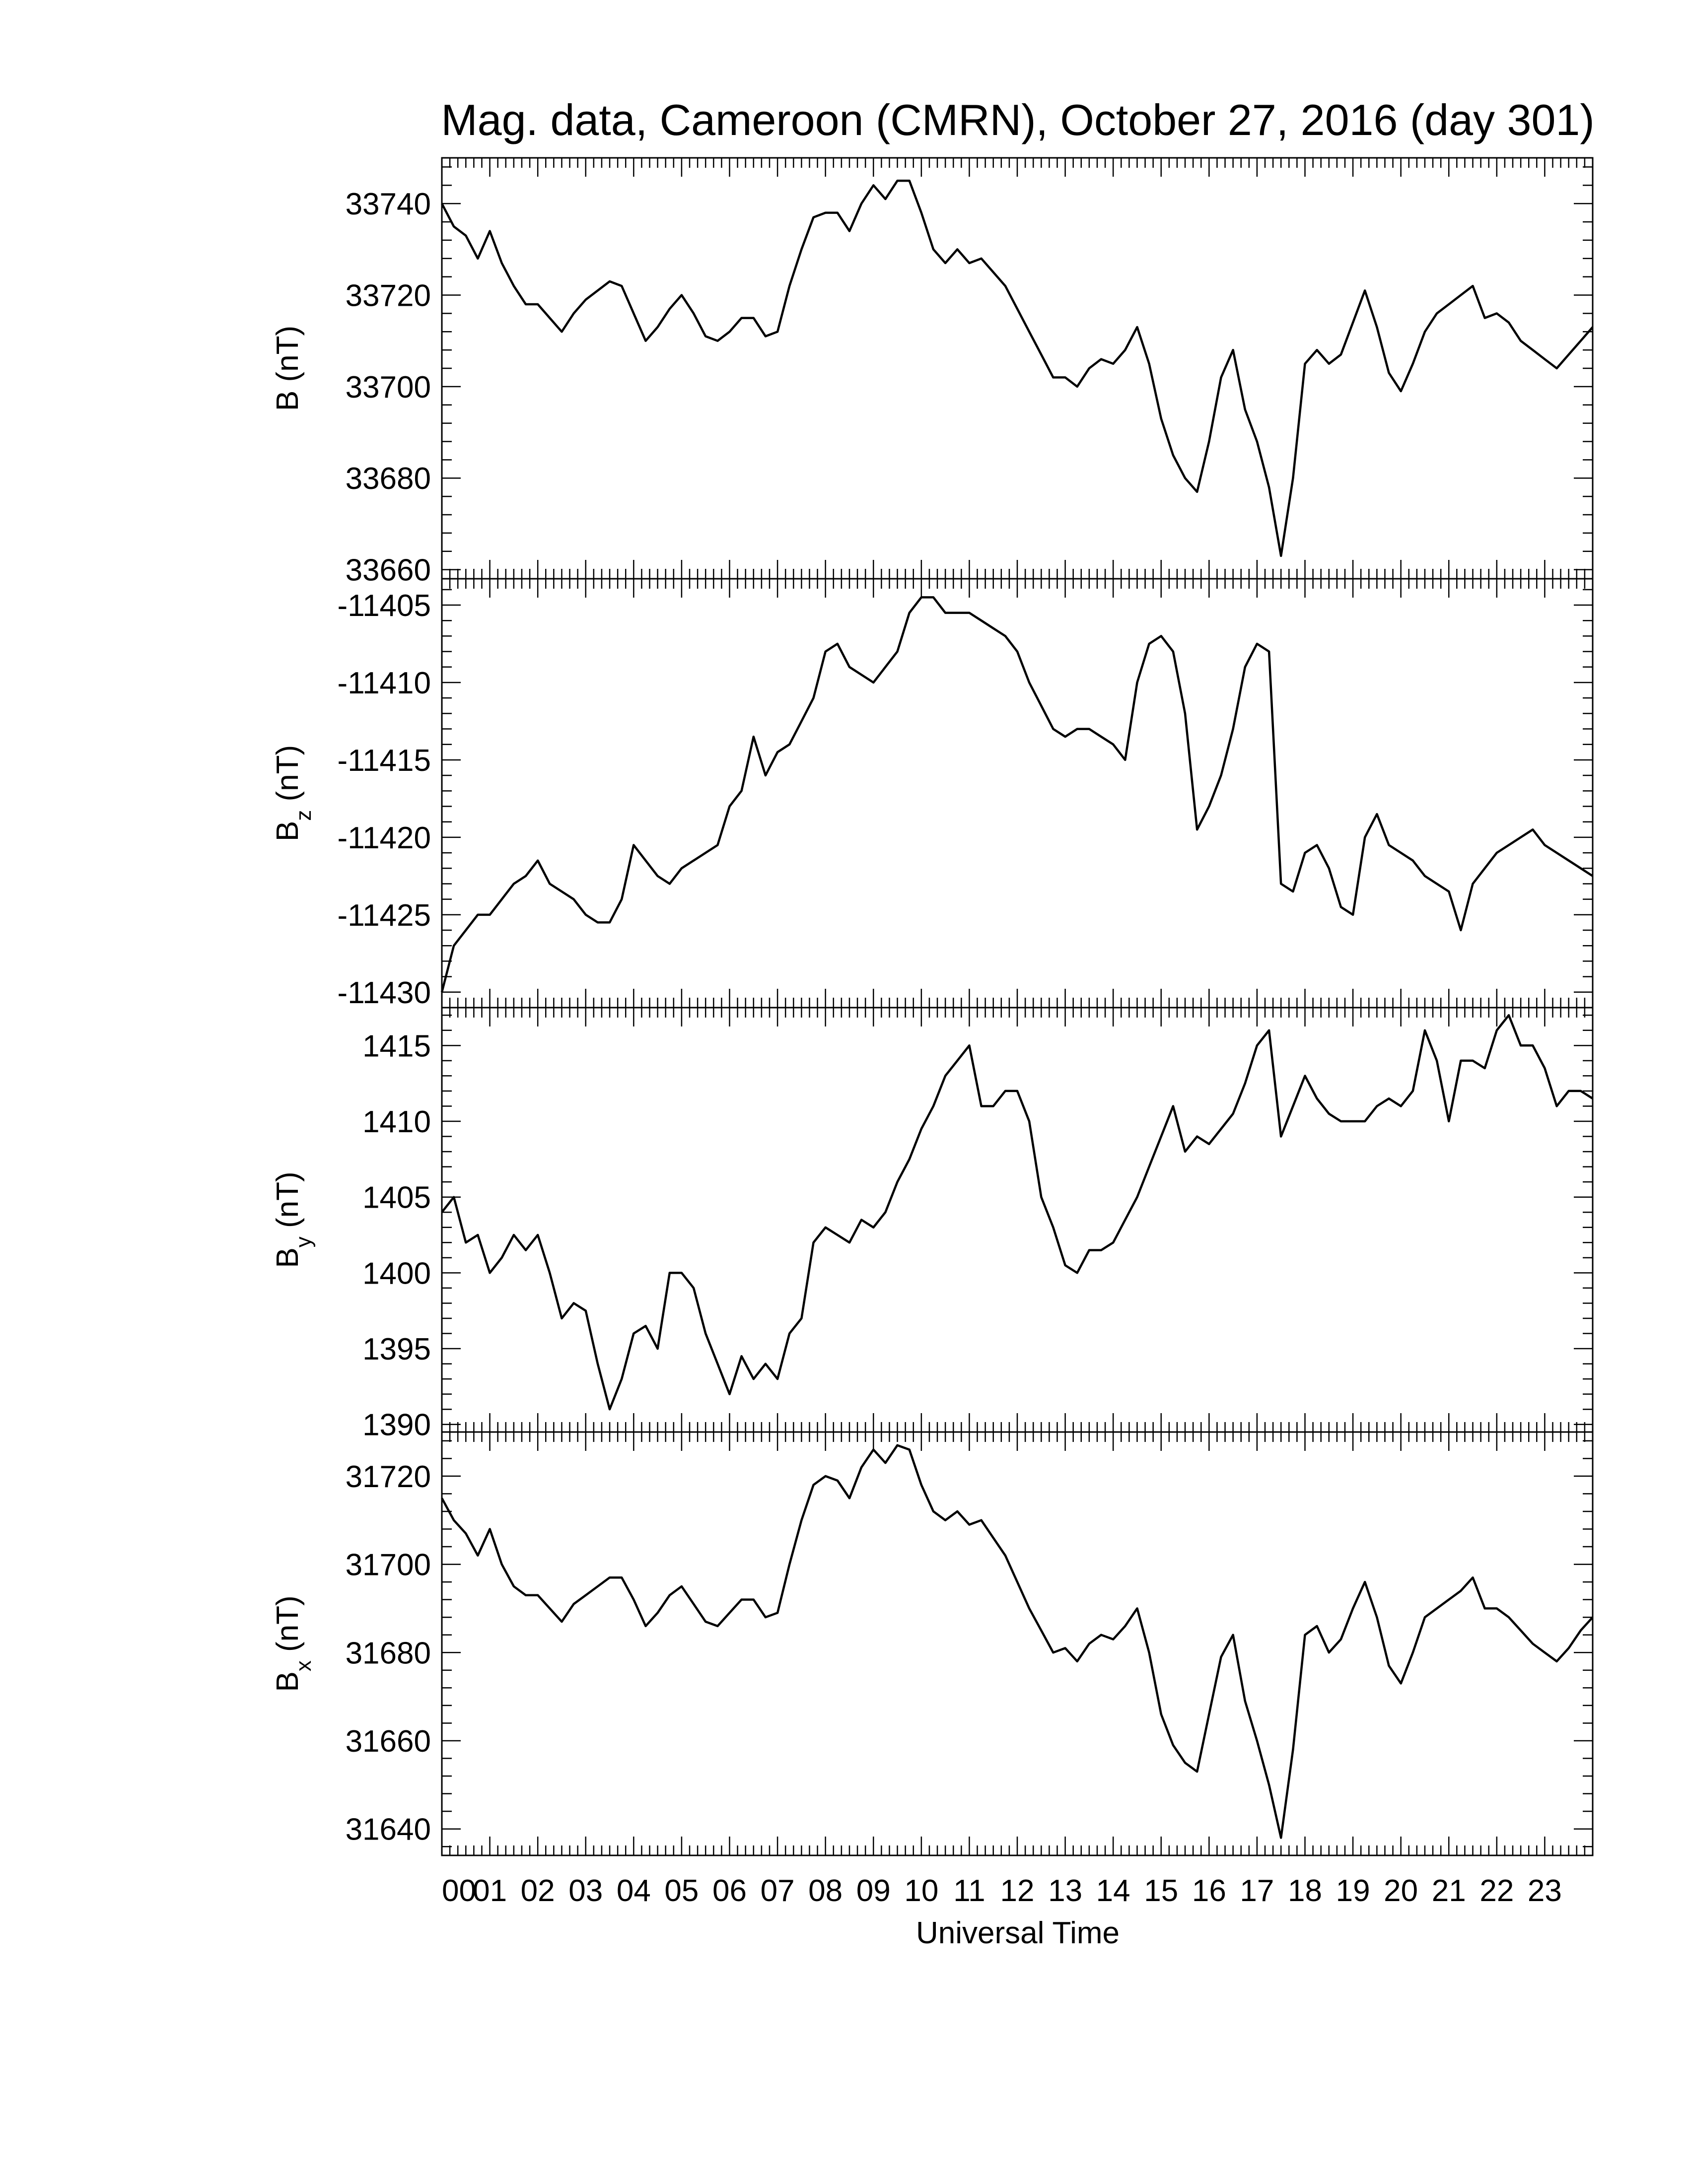 The width and height of the screenshot is (1688, 2184). I want to click on y-axis-title-sub: x, so click(303, 1665).